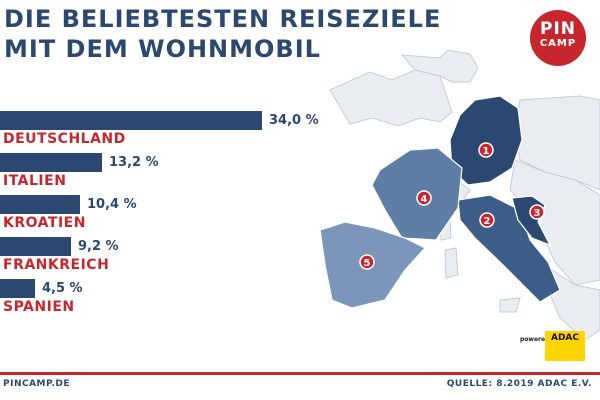 Image resolution: width=600 pixels, height=400 pixels. Describe the element at coordinates (51, 162) in the screenshot. I see `bar-italien` at that location.